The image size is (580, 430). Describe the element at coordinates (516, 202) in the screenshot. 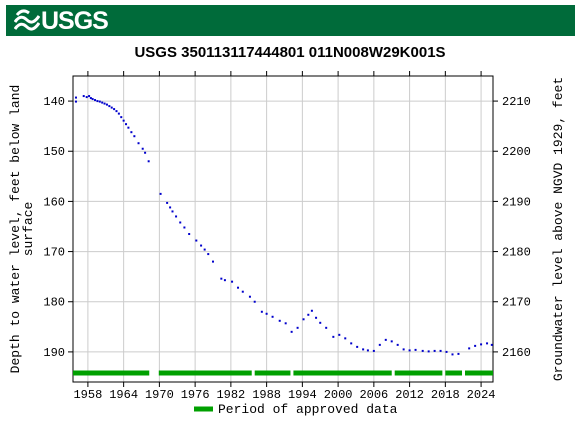

I see `y-right-tick-label: 2190` at that location.